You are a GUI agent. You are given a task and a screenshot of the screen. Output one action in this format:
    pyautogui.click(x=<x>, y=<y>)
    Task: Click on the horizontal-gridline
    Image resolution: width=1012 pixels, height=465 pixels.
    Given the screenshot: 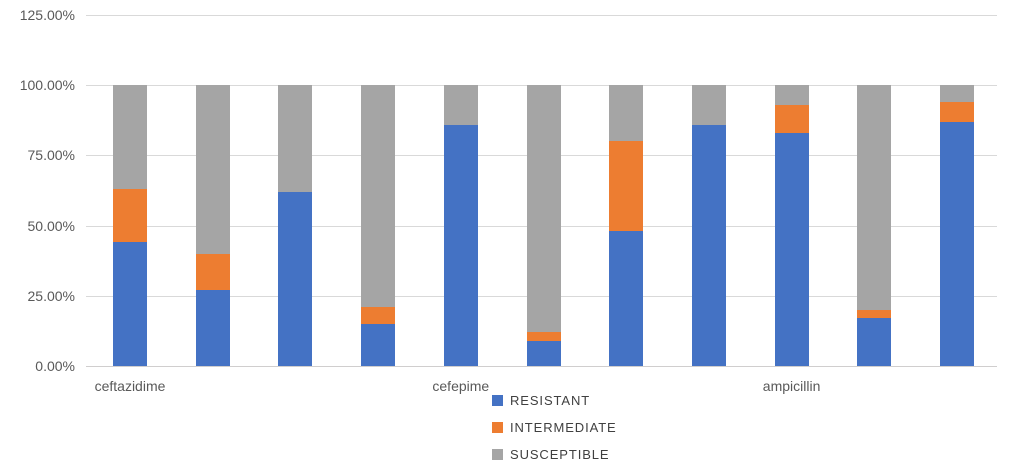 What is the action you would take?
    pyautogui.click(x=541, y=15)
    